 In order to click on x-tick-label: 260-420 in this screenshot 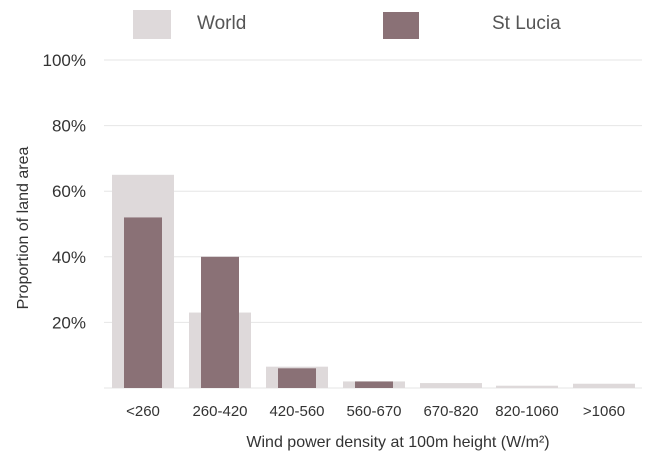, I will do `click(219, 411)`.